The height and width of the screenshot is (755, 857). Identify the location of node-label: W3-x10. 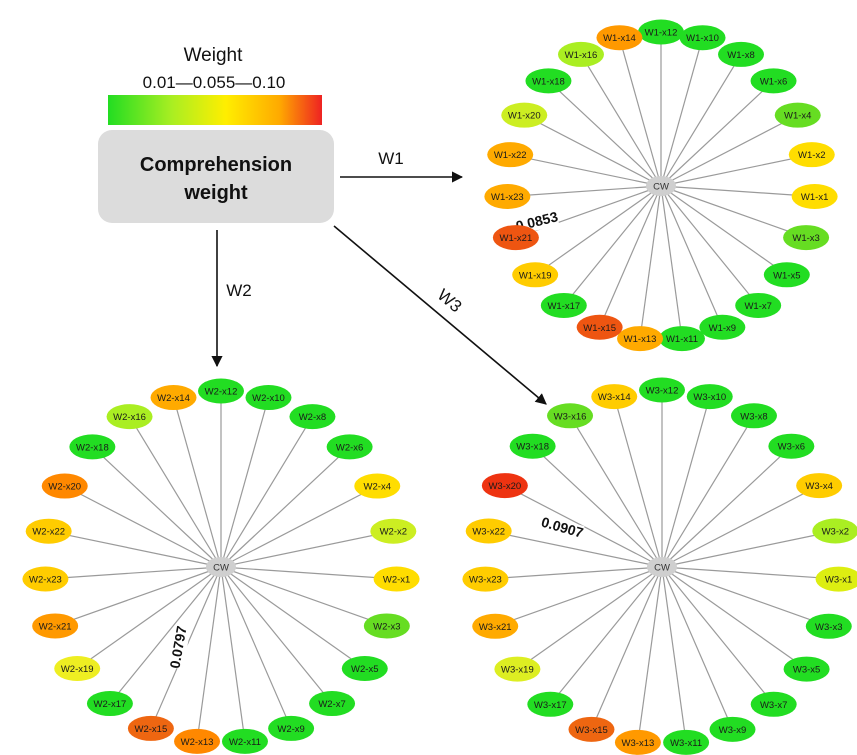
(709, 397).